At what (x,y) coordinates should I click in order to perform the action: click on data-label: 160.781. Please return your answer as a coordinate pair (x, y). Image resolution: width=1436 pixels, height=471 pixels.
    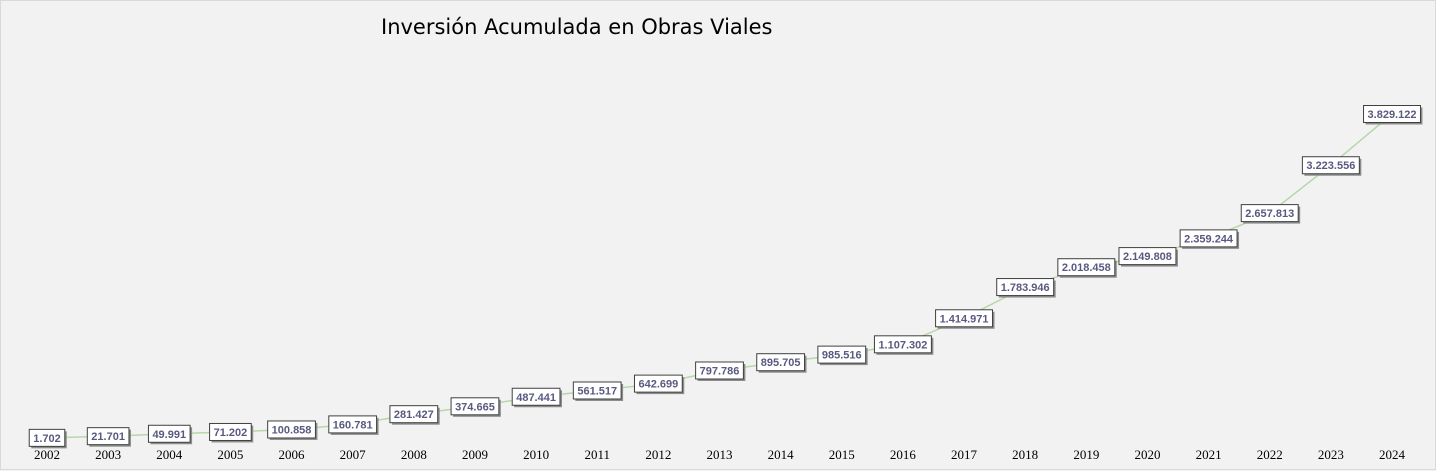
    Looking at the image, I should click on (353, 425).